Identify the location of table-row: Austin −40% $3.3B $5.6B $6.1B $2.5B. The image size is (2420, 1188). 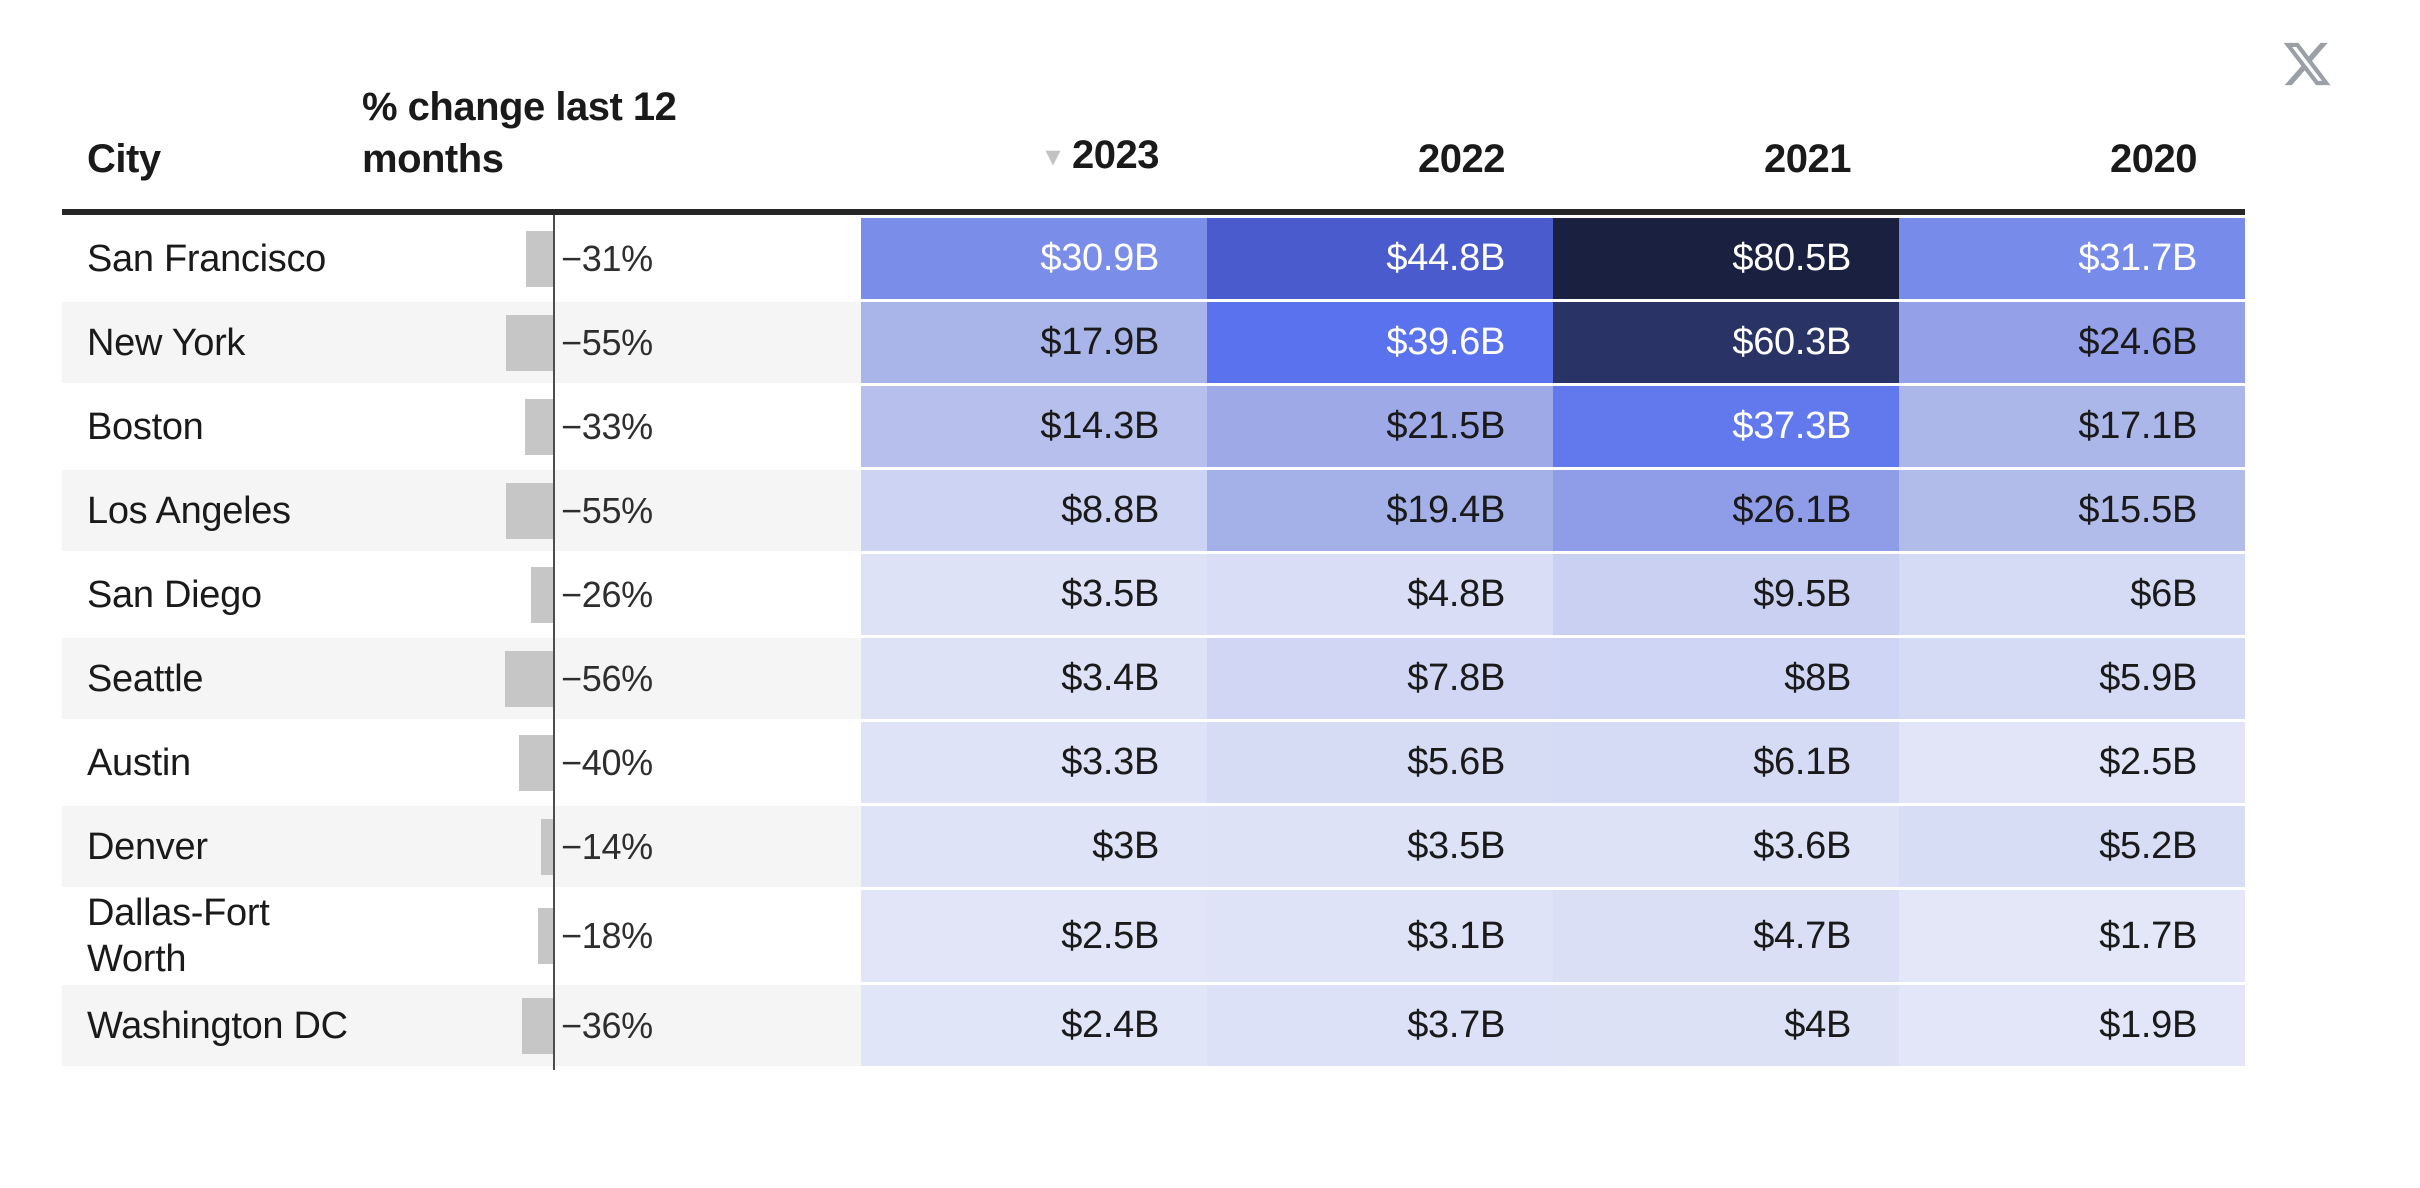
(1153, 762).